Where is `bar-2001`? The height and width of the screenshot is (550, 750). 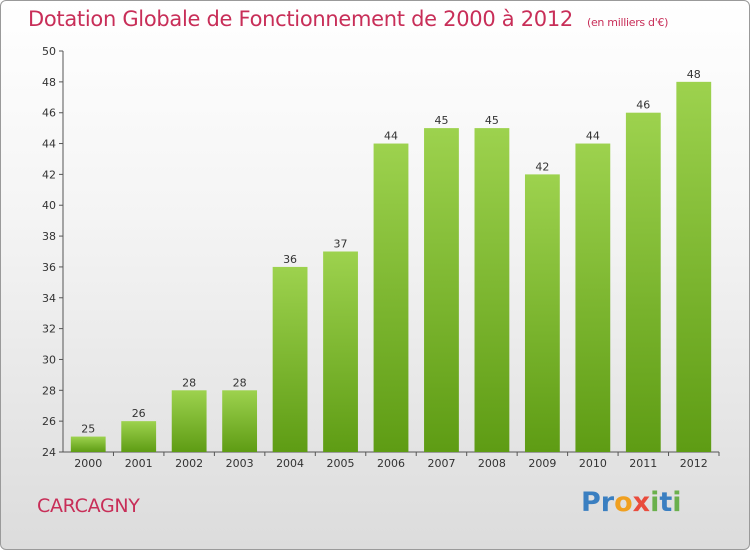 bar-2001 is located at coordinates (139, 436).